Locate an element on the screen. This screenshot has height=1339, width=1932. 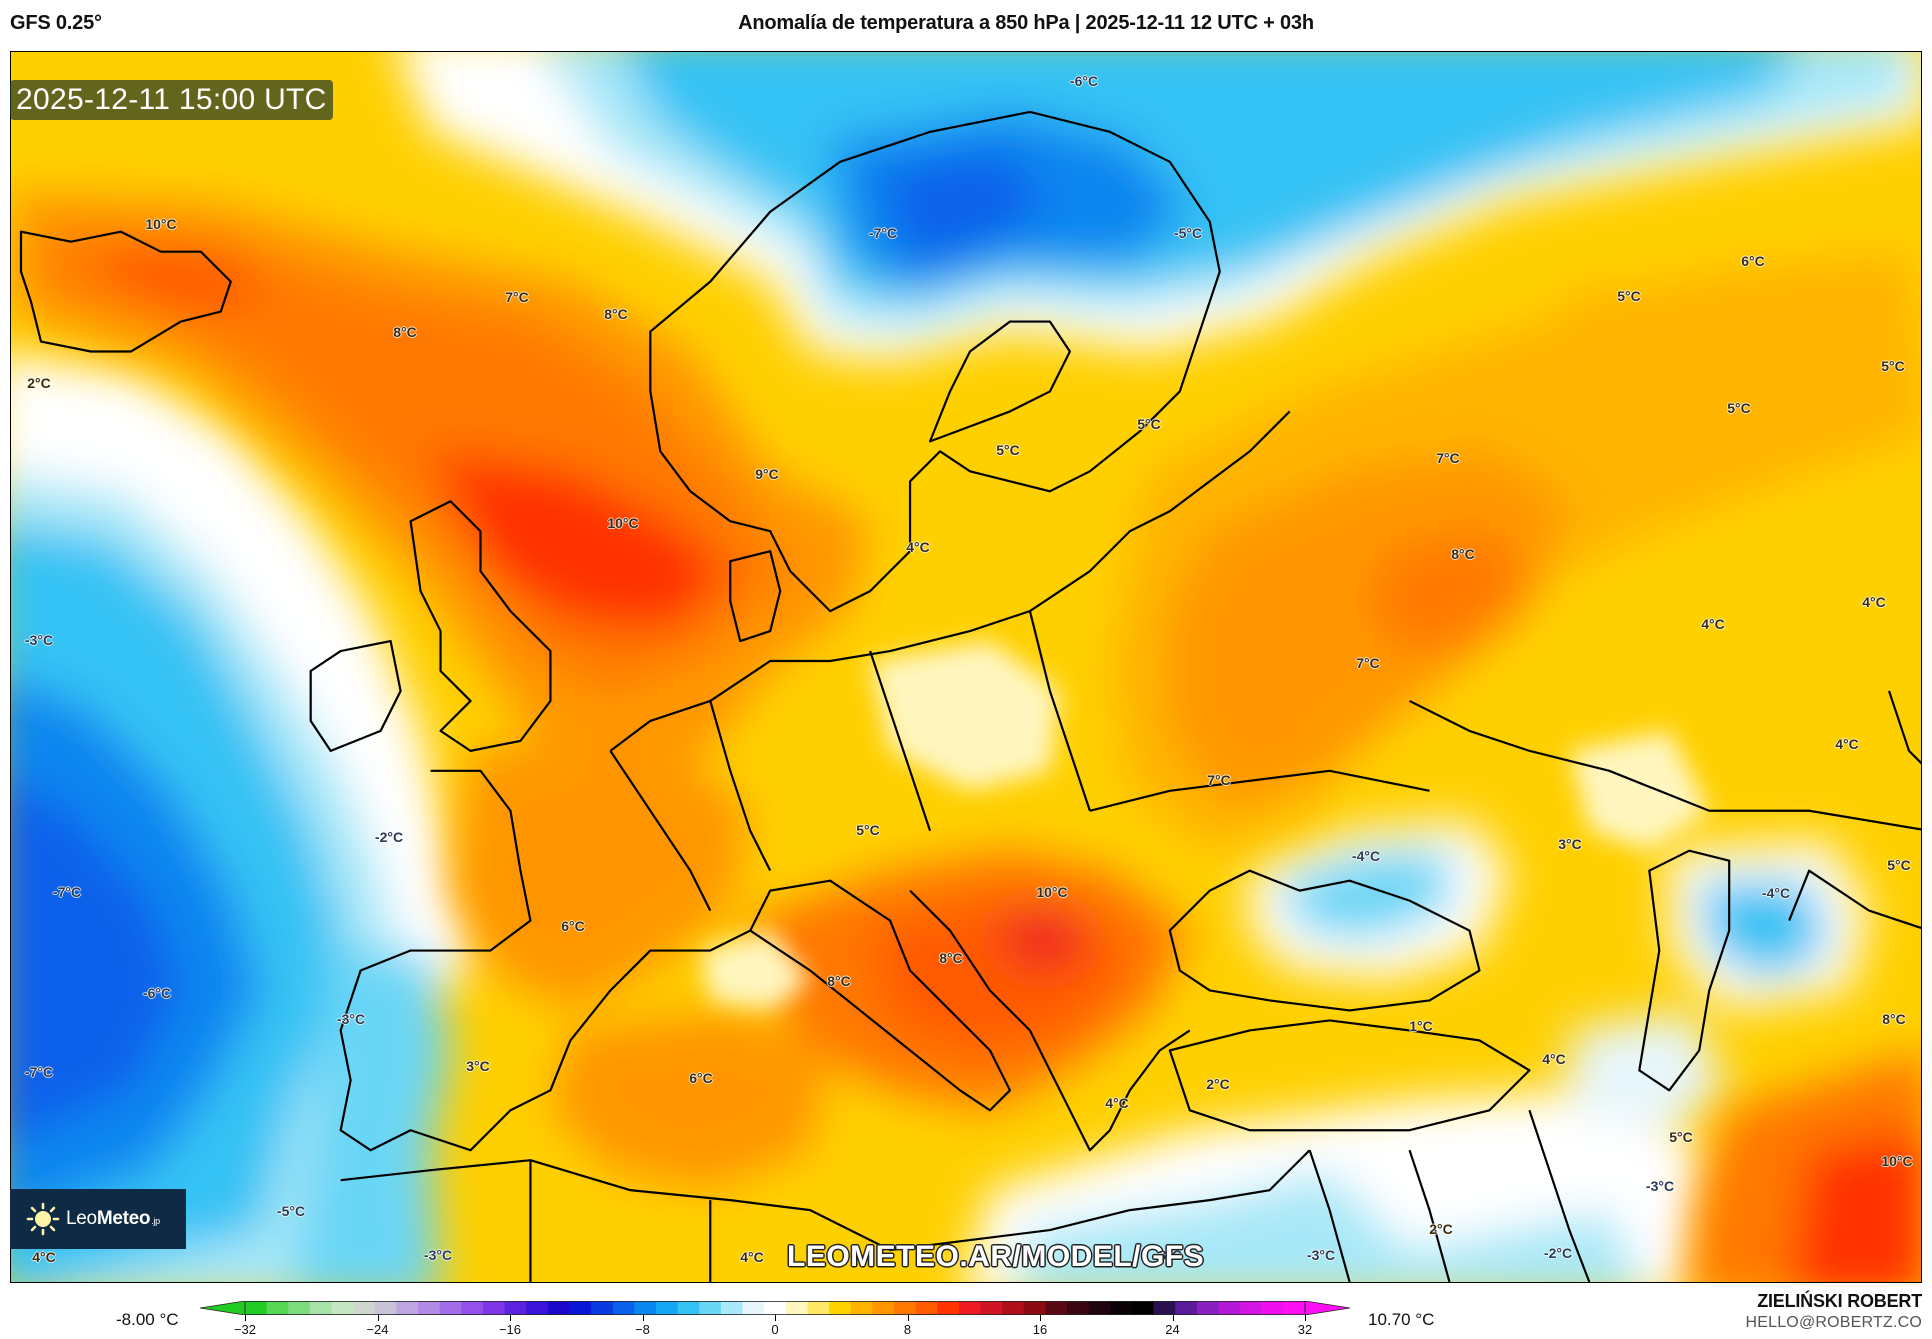
temperature-label: 9°C is located at coordinates (767, 474).